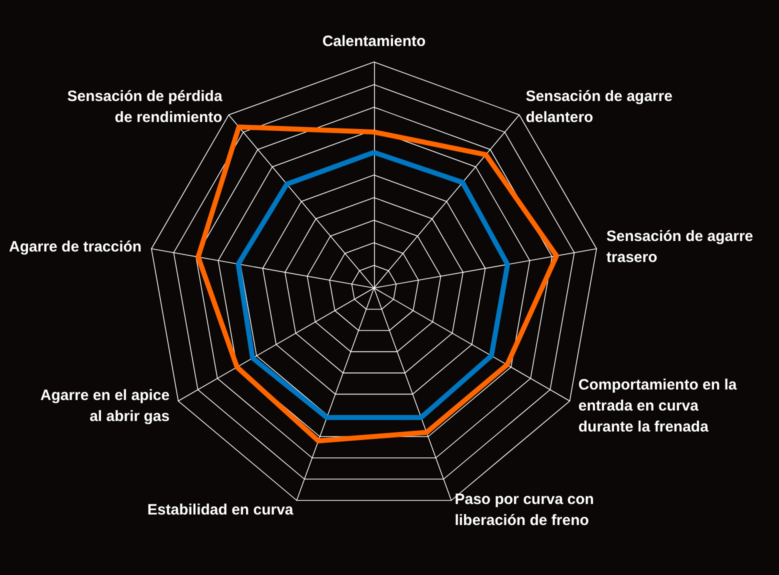 The width and height of the screenshot is (779, 575). Describe the element at coordinates (374, 41) in the screenshot. I see `spoke-label: Calentamiento` at that location.